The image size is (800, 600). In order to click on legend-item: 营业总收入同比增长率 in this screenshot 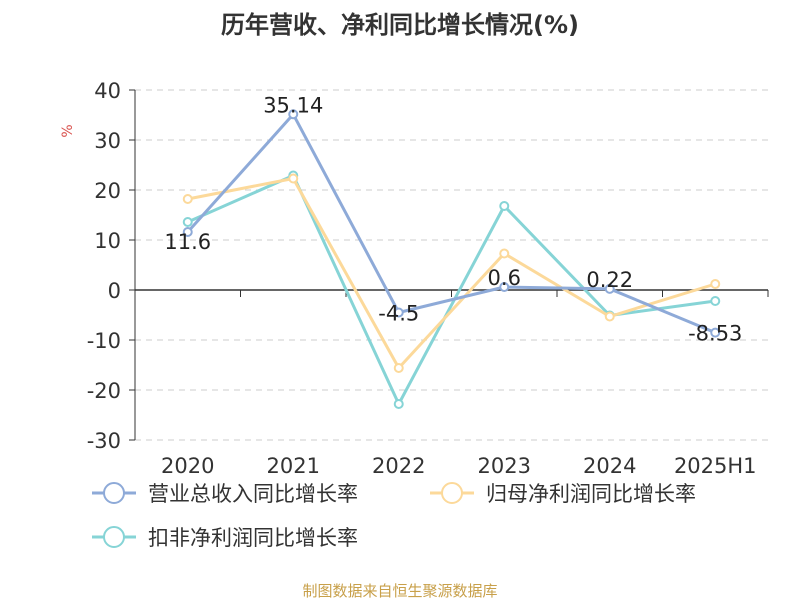, I will do `click(225, 494)`.